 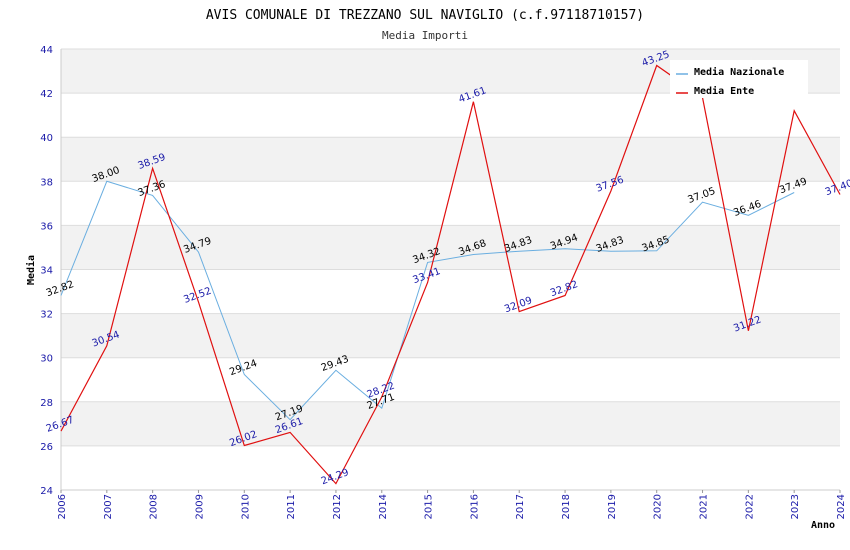 I want to click on legend-label: Media Ente, so click(x=724, y=91).